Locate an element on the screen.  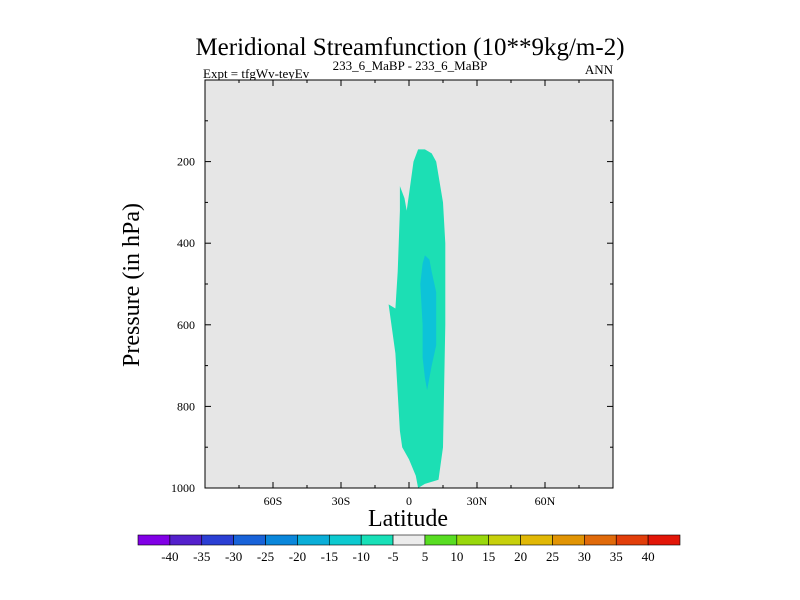
colorbar-label: 20 is located at coordinates (520, 556).